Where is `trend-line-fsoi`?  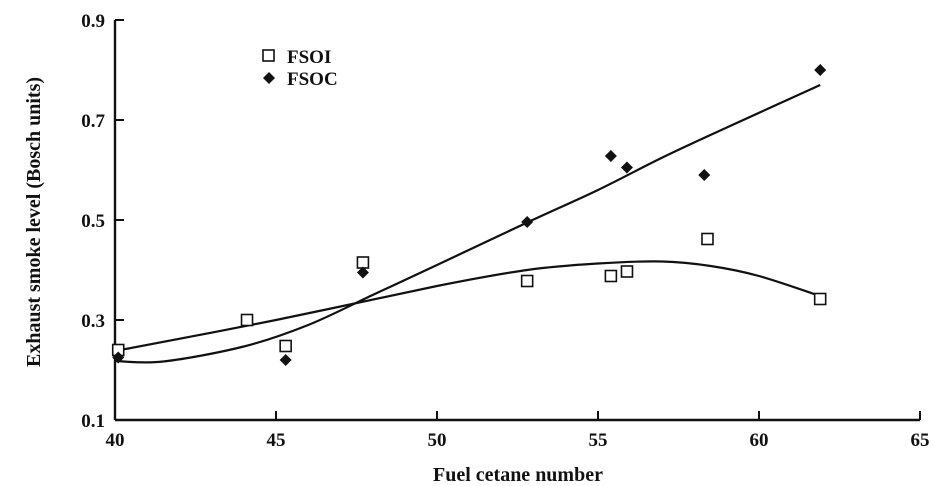
trend-line-fsoi is located at coordinates (467, 306).